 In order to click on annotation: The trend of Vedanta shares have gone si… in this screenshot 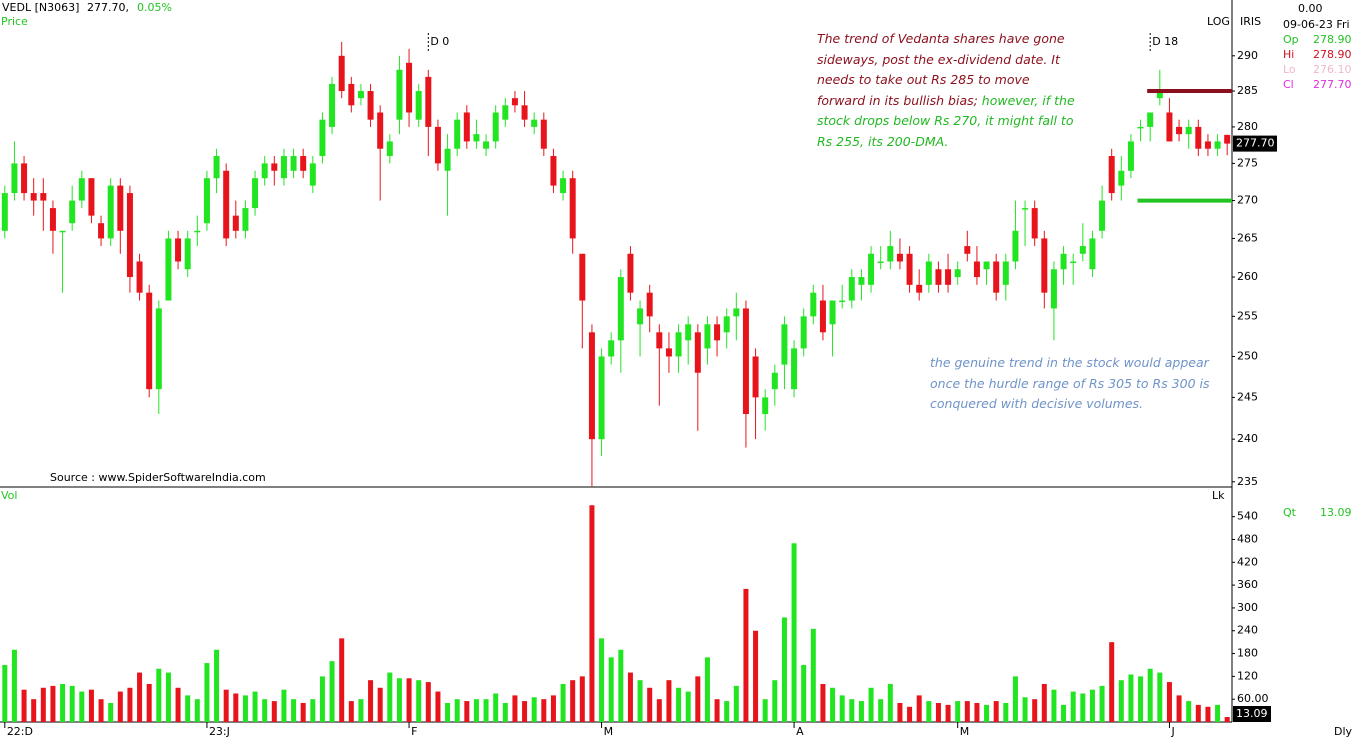, I will do `click(948, 90)`.